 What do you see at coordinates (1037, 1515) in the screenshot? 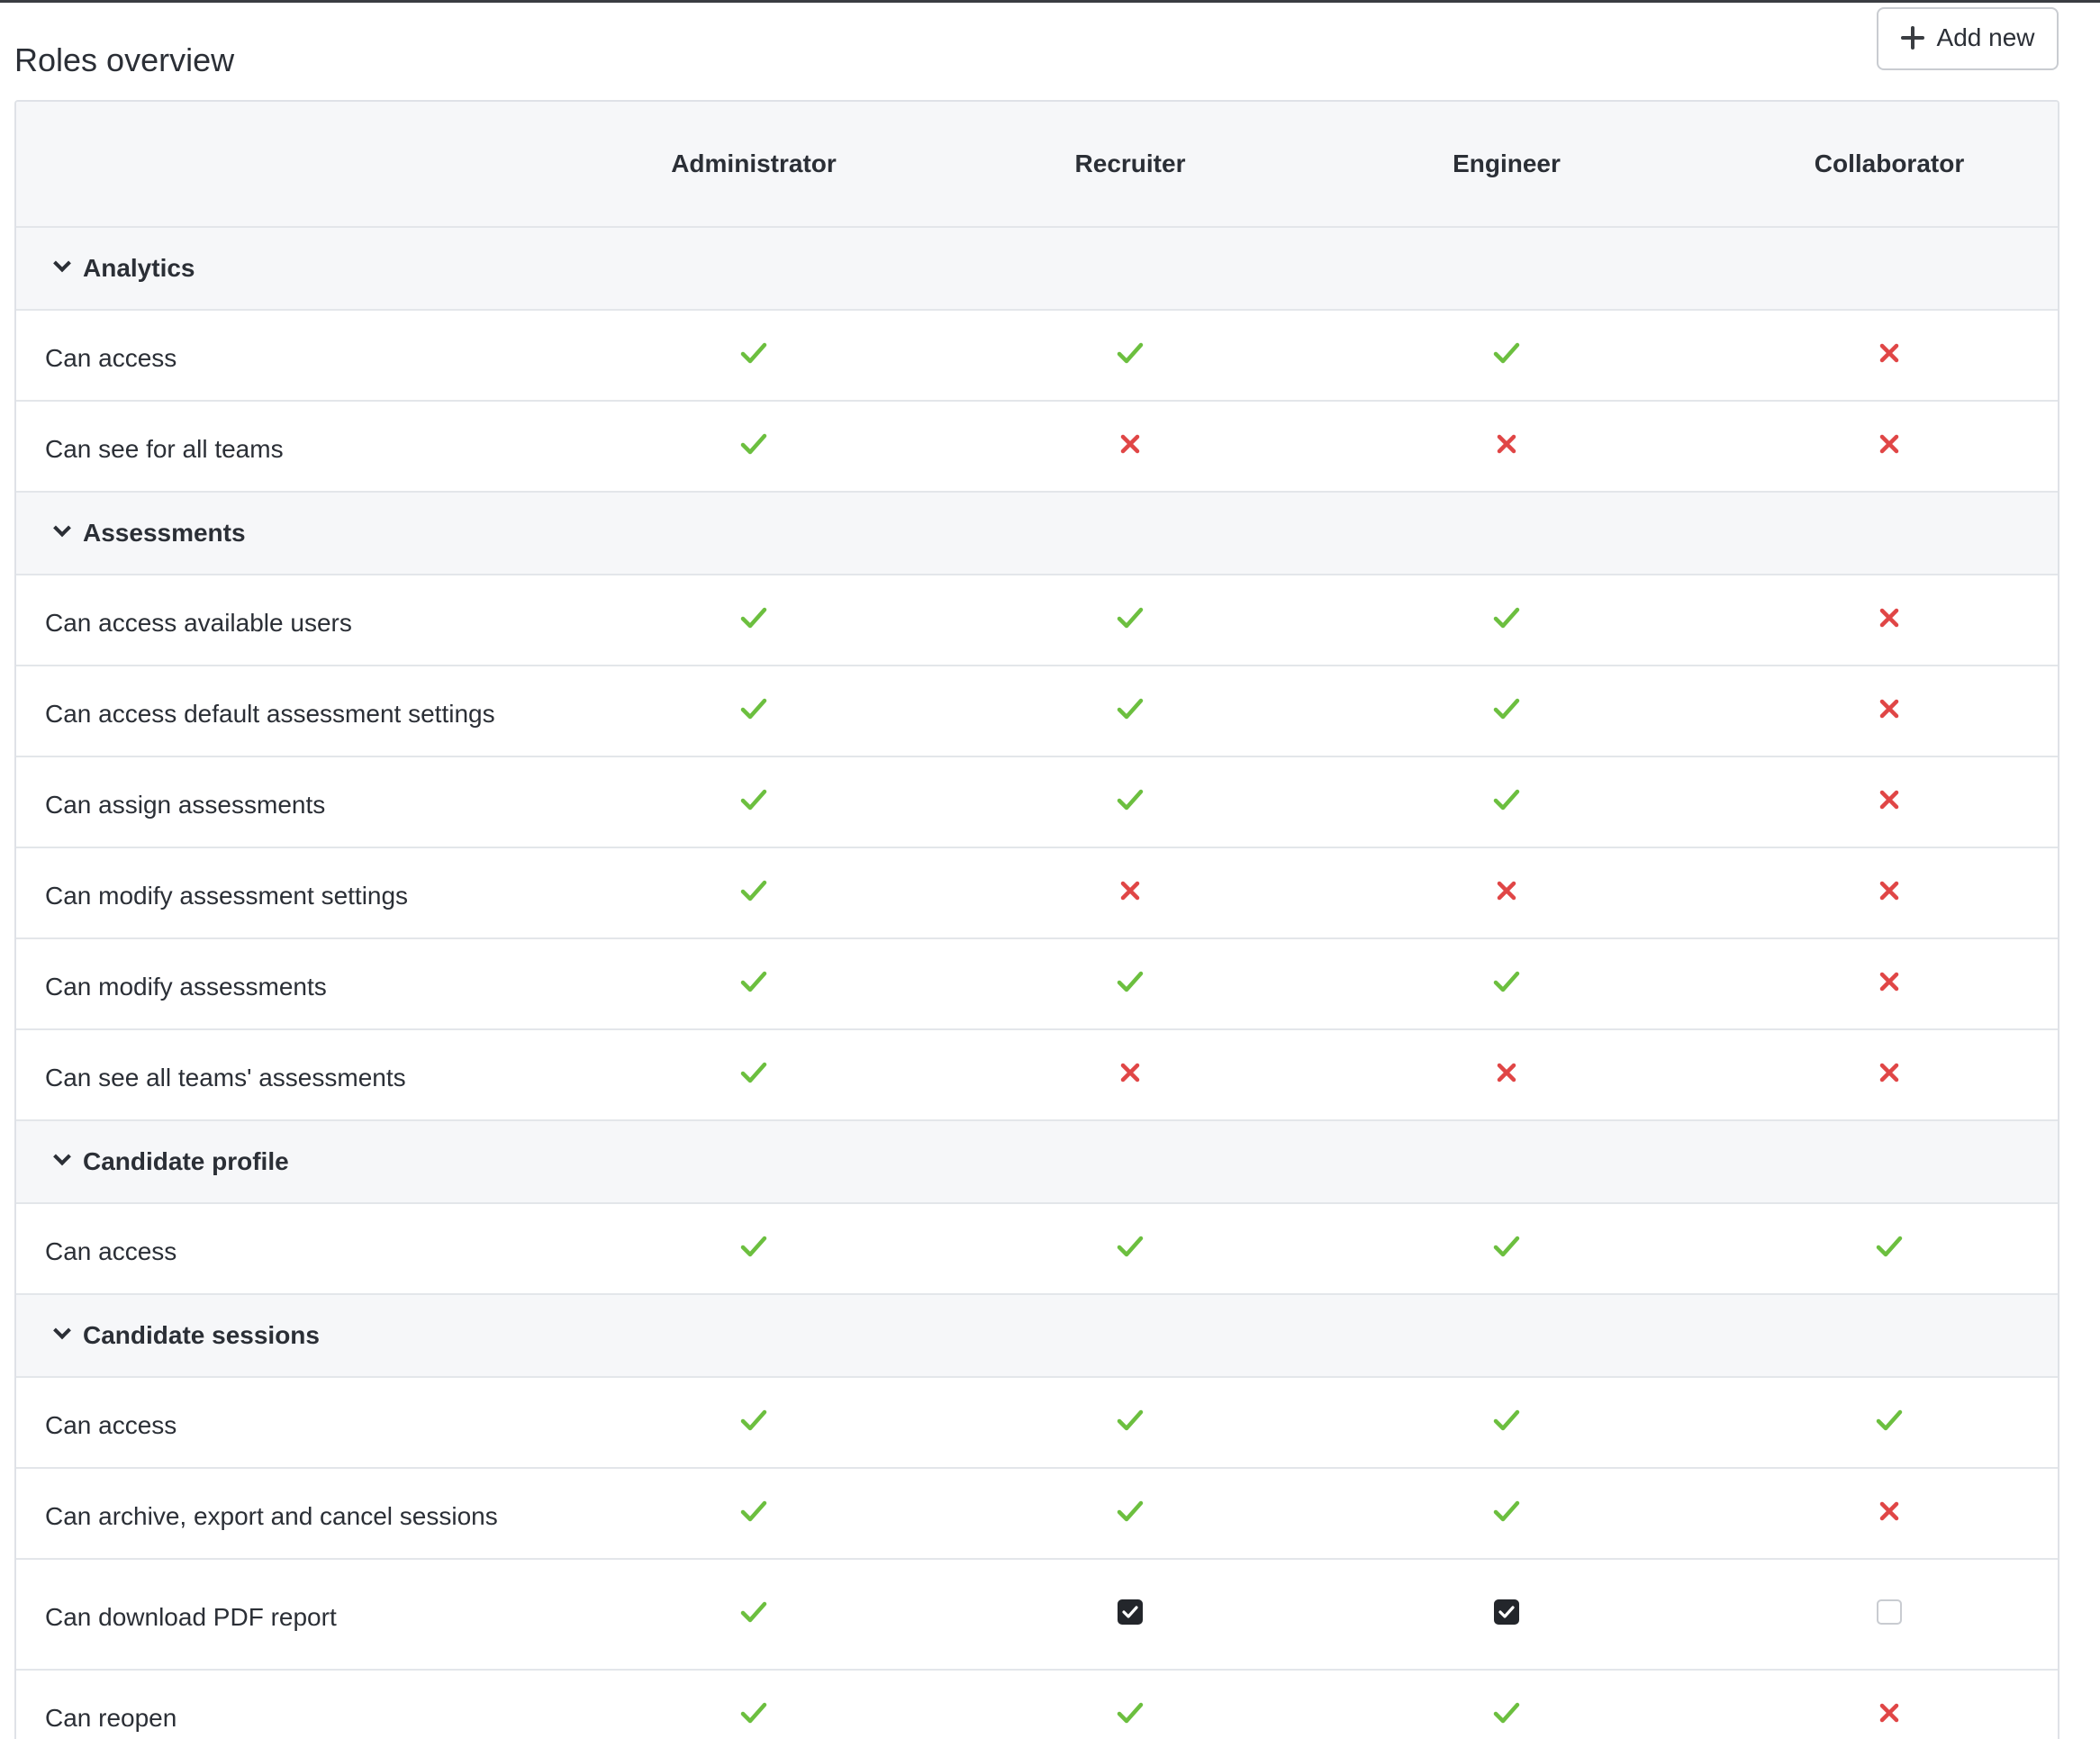
I see `permission-row: Can archive, export and cancel sessions` at bounding box center [1037, 1515].